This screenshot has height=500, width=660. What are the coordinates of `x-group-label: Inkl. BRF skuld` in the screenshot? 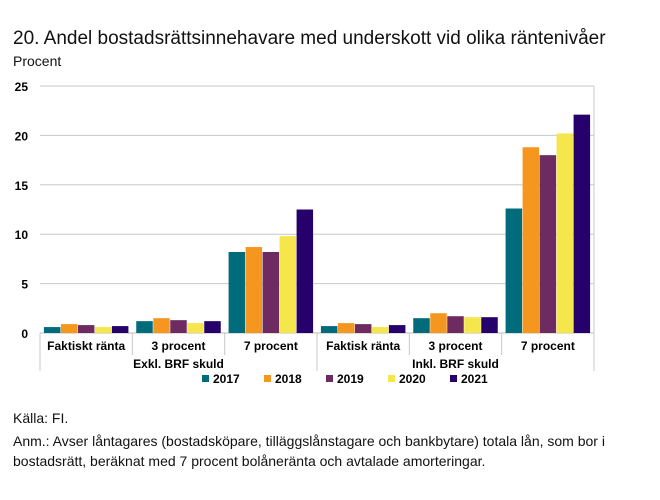 It's located at (455, 364).